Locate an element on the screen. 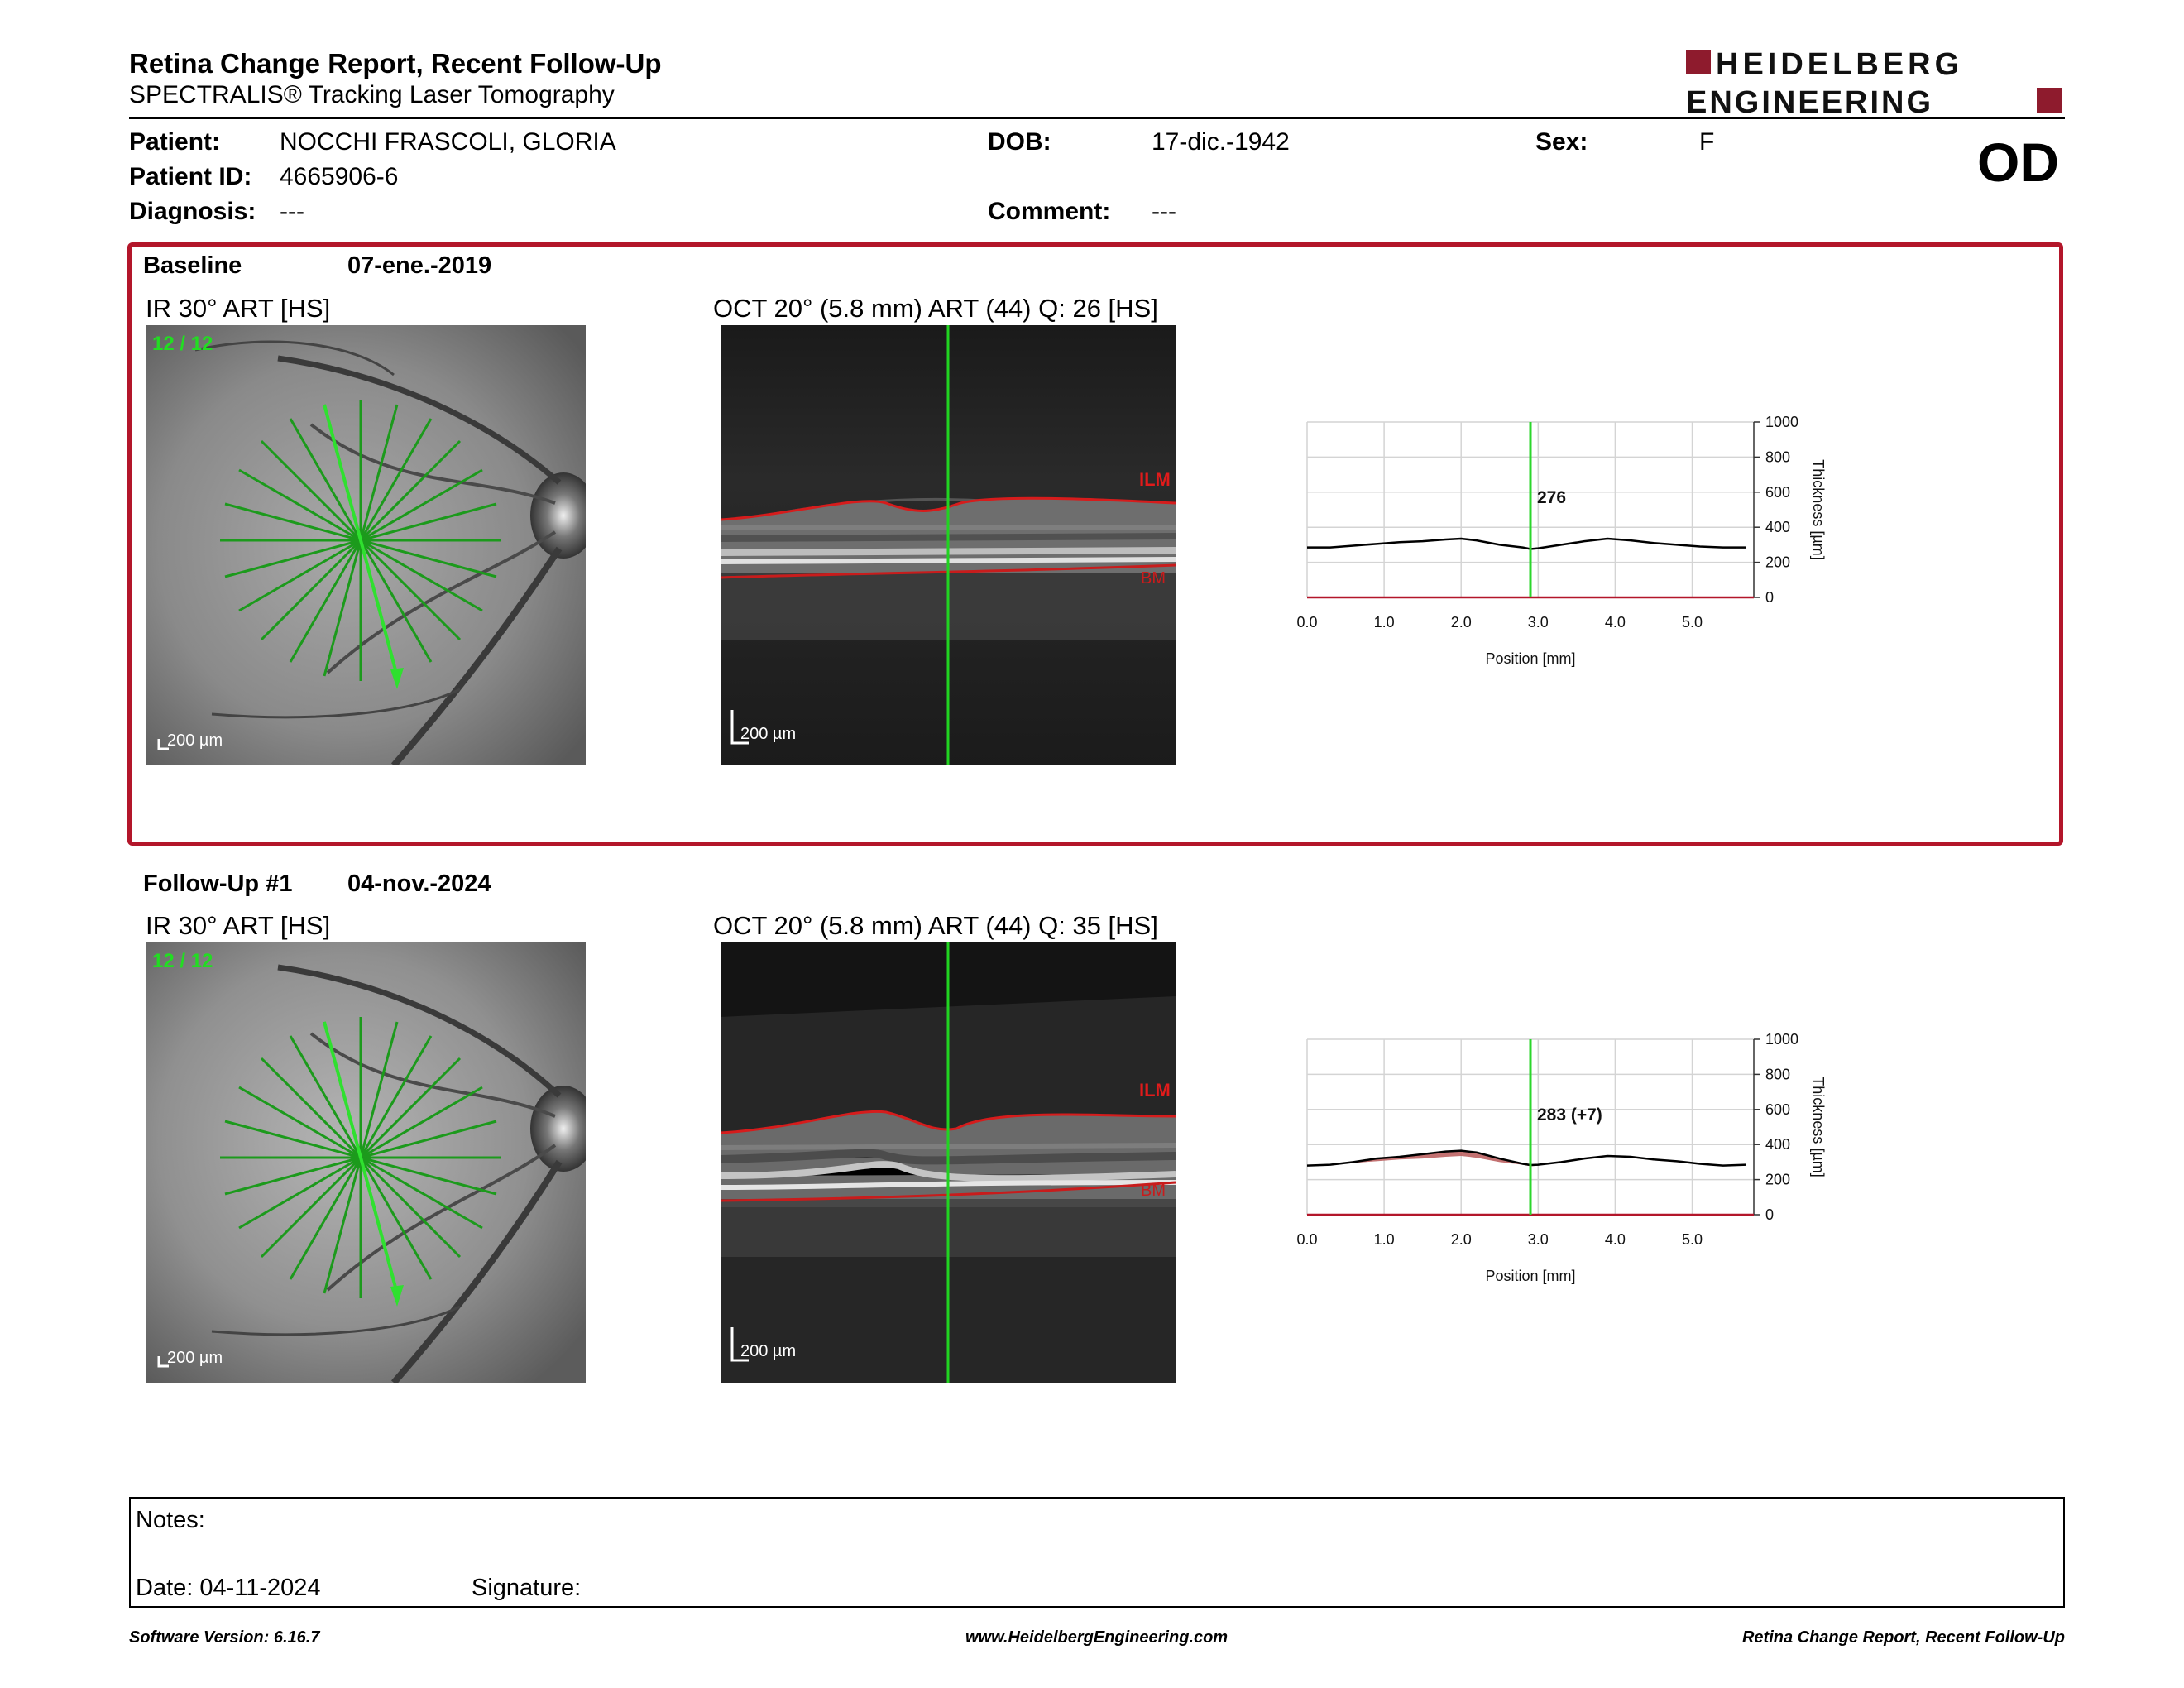 This screenshot has width=2184, height=1688. followup-oct-title: OCT 20° (5.8 mm) ART (44) Q: 35 [HS] is located at coordinates (935, 925).